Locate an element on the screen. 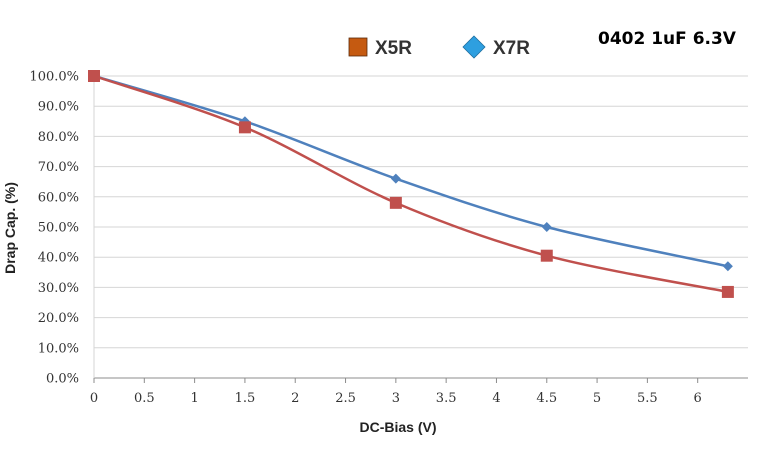 The width and height of the screenshot is (780, 453). x-axis-label: DC-Bias (V) is located at coordinates (397, 427).